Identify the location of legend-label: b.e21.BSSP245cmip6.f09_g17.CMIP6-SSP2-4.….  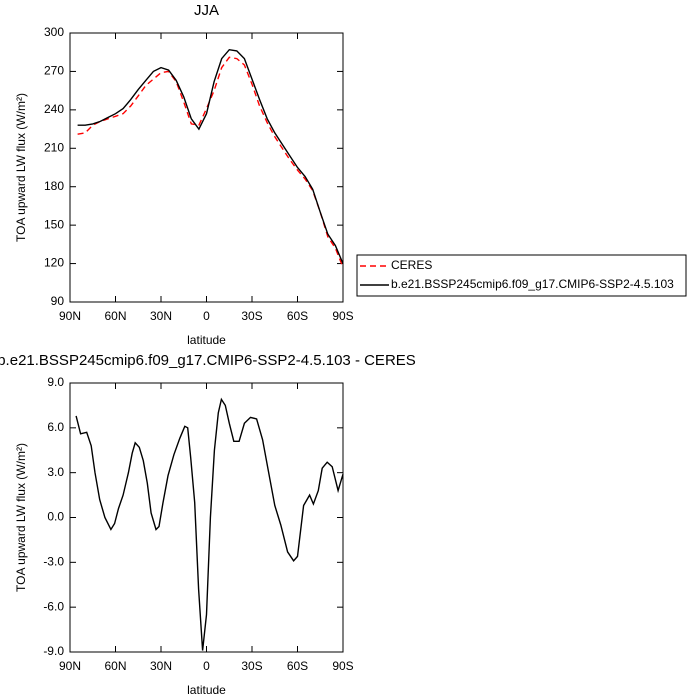
(532, 284).